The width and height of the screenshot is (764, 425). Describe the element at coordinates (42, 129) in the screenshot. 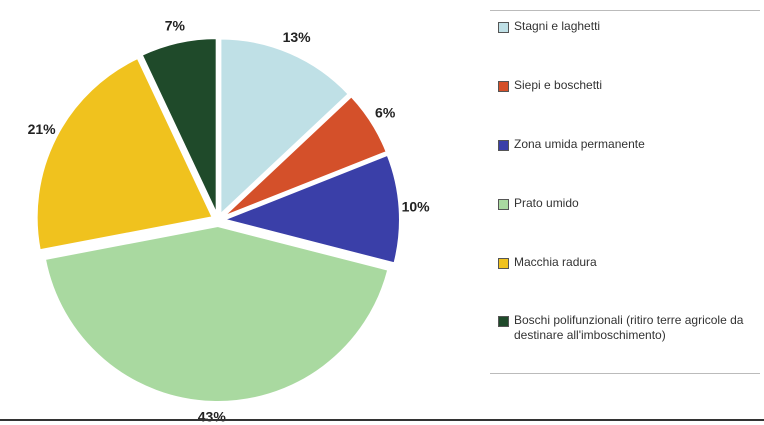

I see `data-label: 21%` at that location.